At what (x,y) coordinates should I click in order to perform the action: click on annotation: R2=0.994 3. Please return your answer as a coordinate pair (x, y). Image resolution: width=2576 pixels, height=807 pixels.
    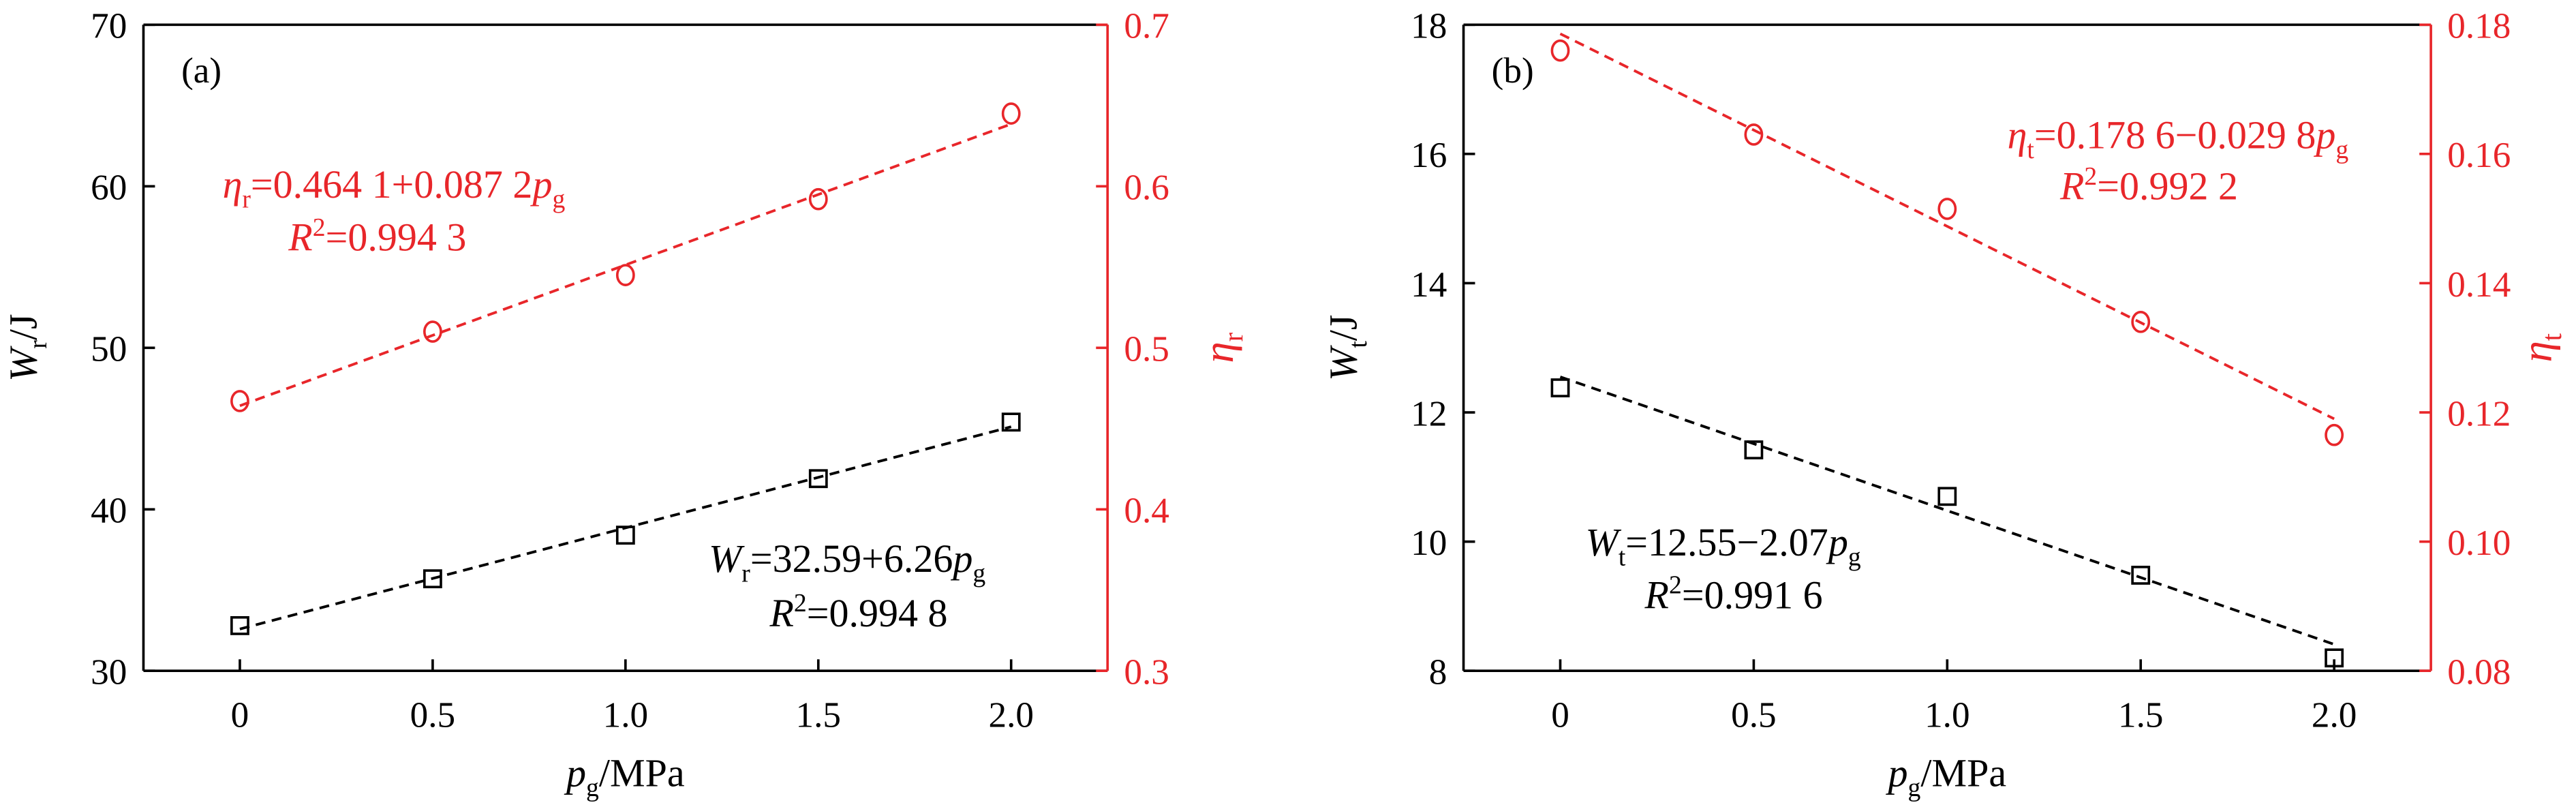
    Looking at the image, I should click on (377, 236).